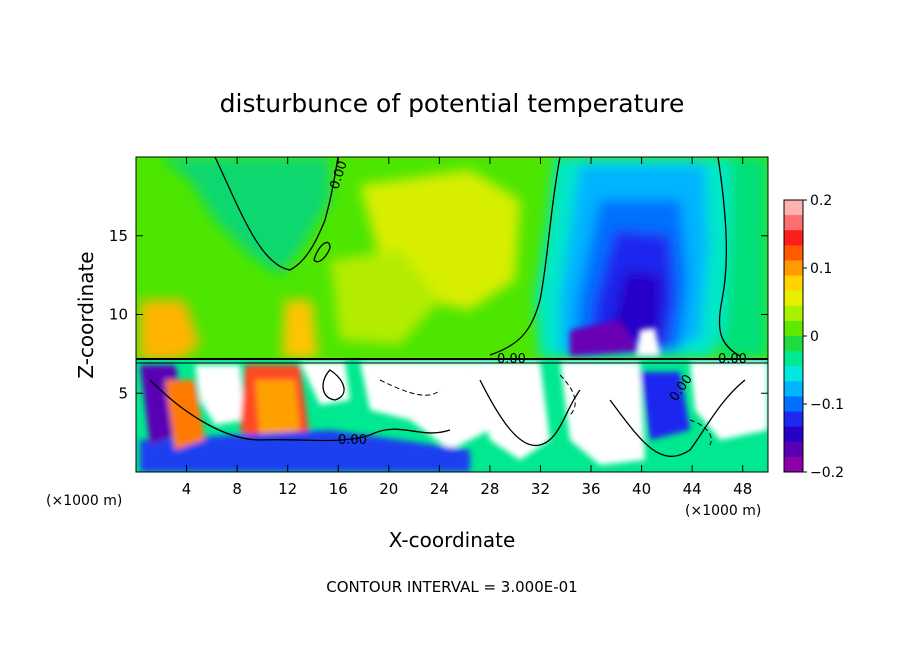 The height and width of the screenshot is (654, 904). What do you see at coordinates (451, 587) in the screenshot?
I see `contour-interval-note: CONTOUR INTERVAL = 3.000E-01` at bounding box center [451, 587].